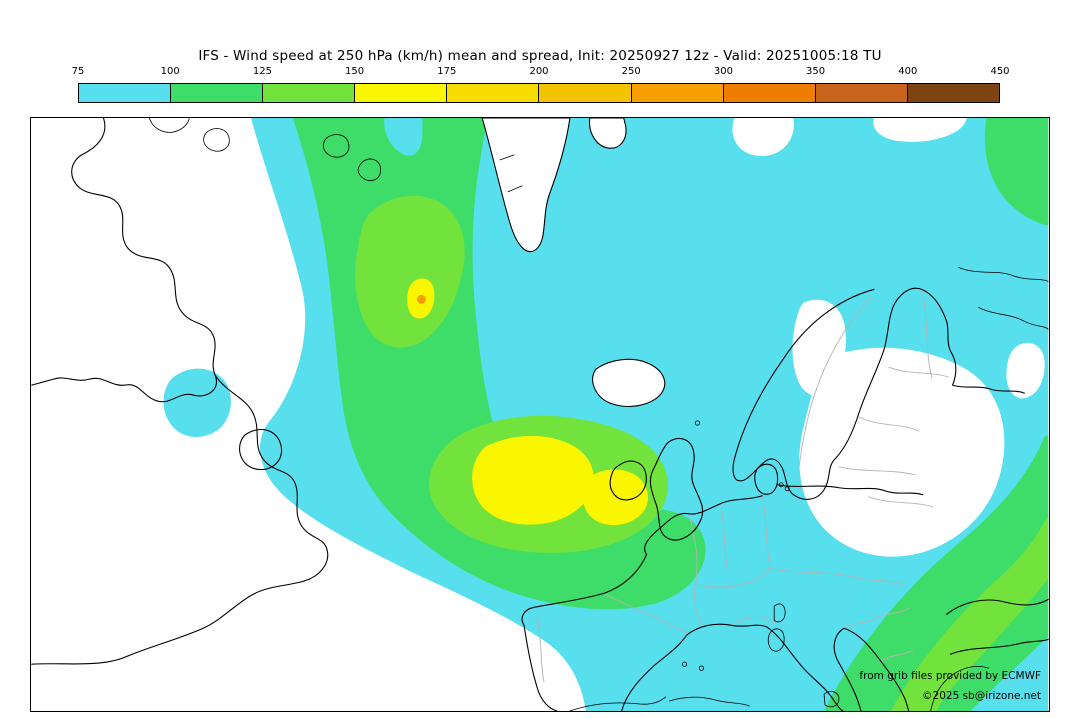  What do you see at coordinates (981, 696) in the screenshot?
I see `attribution-copyright: ©2025 sb@irizone.net` at bounding box center [981, 696].